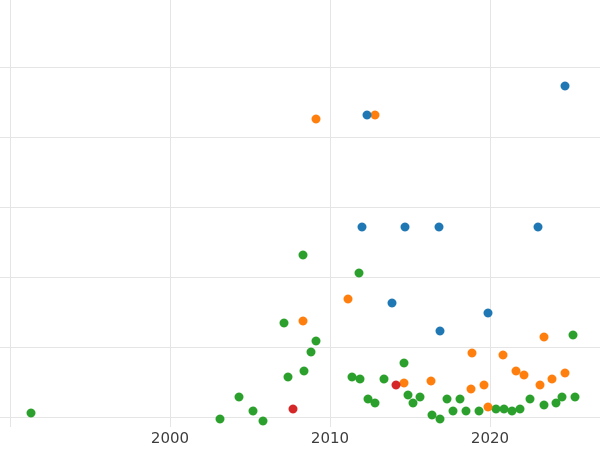  What do you see at coordinates (490, 438) in the screenshot?
I see `x-tick-label: 2020` at bounding box center [490, 438].